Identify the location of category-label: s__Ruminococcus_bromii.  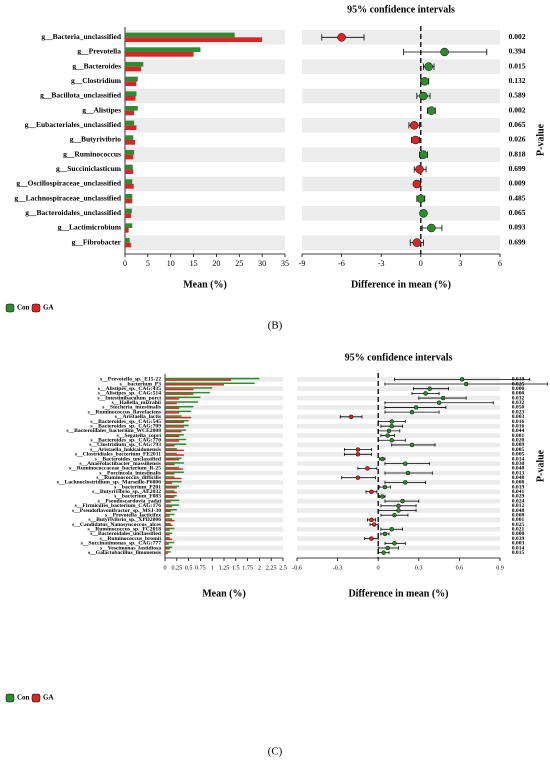
(131, 539).